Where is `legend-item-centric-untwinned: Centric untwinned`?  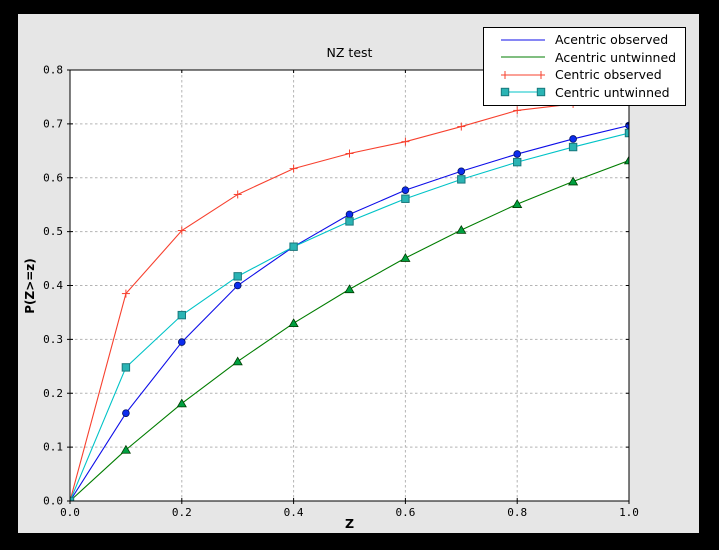
legend-item-centric-untwinned: Centric untwinned is located at coordinates (584, 93).